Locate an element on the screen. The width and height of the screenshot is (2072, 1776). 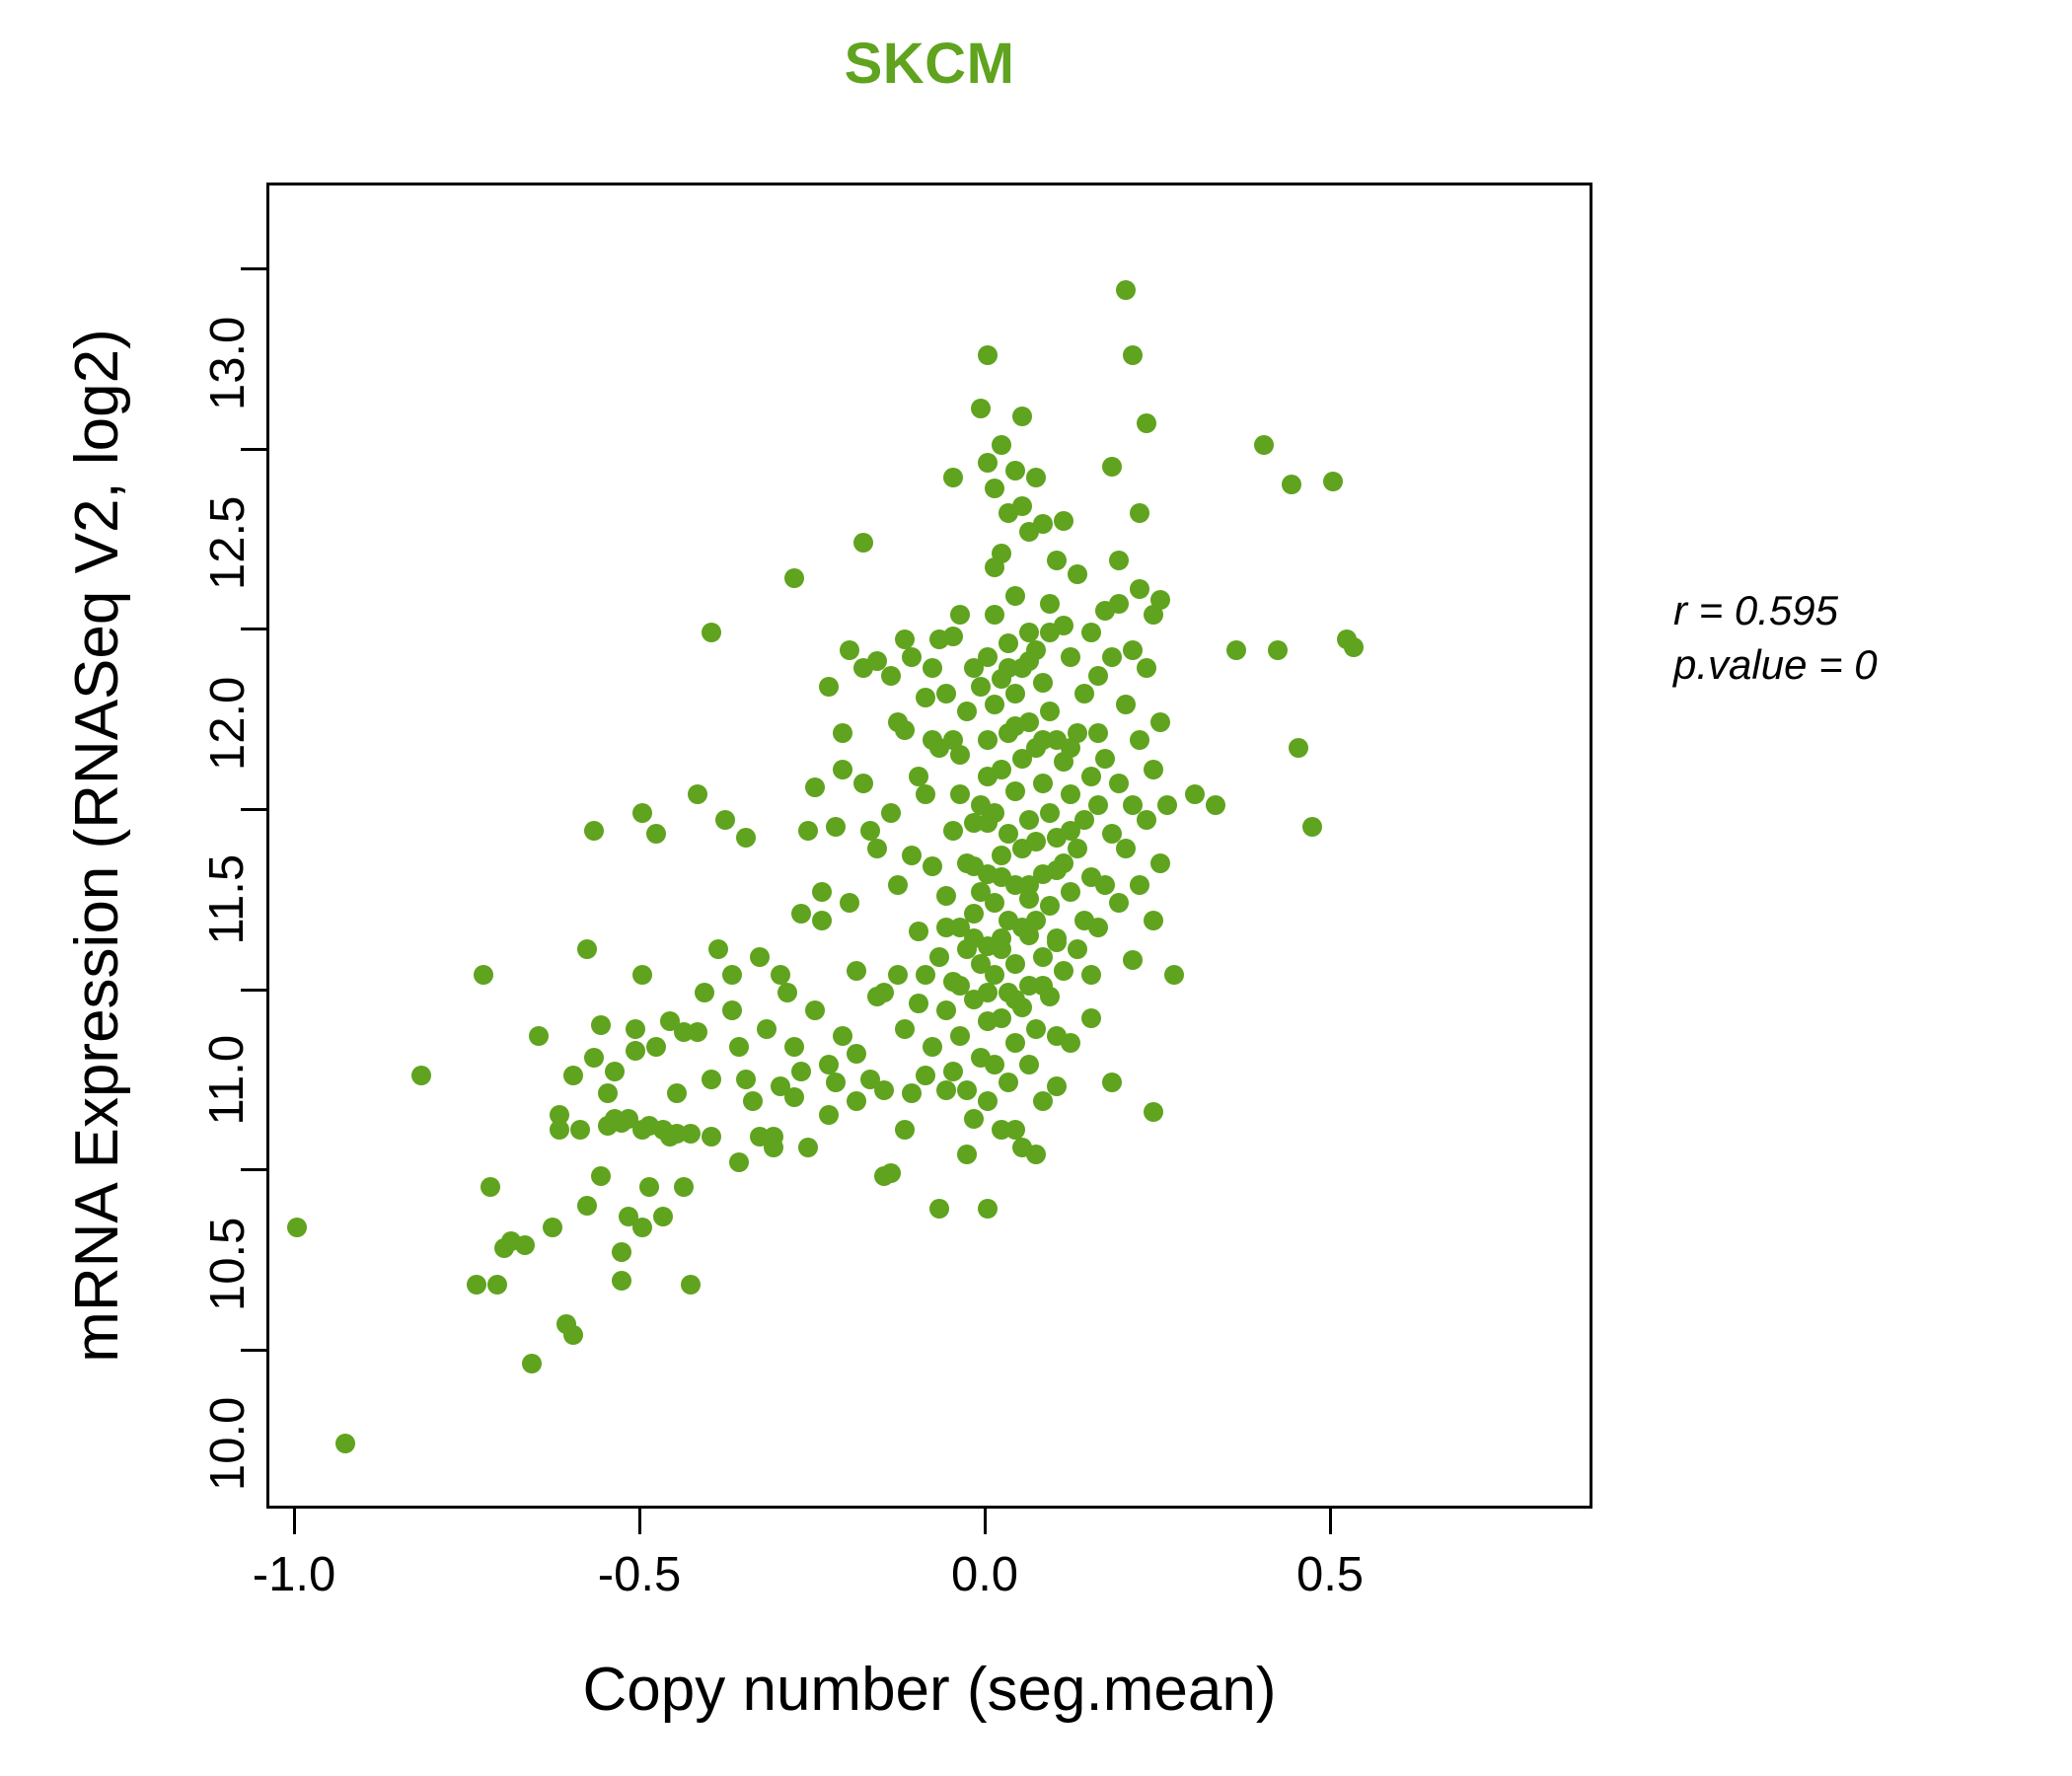
x-axis-tick-label: 0.5 is located at coordinates (1330, 1574).